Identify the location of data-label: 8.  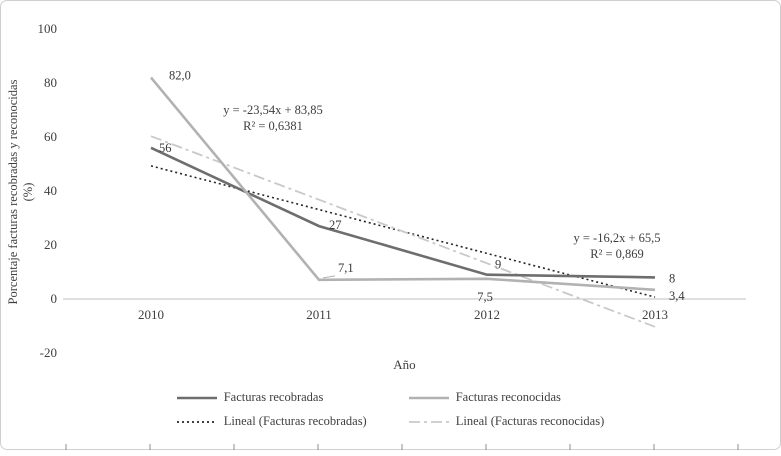
(672, 278).